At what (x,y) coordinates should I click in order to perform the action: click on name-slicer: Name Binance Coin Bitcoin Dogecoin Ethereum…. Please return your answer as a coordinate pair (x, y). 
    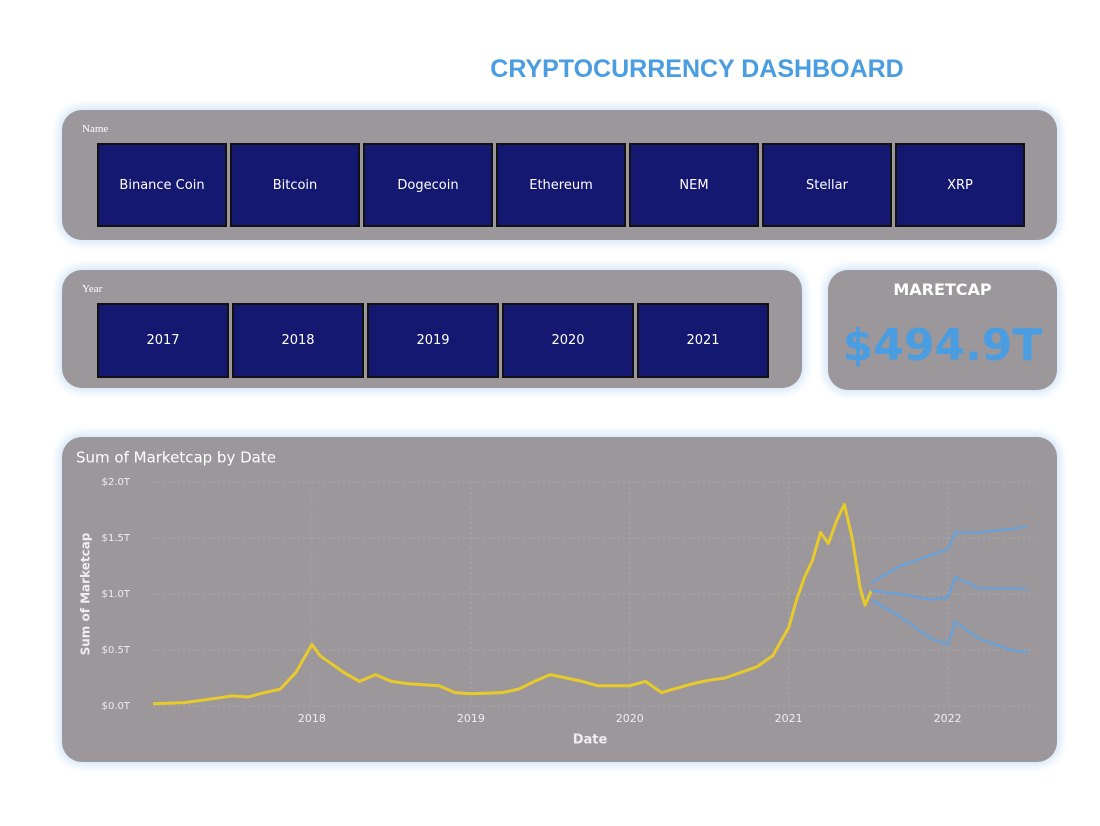
    Looking at the image, I should click on (559, 175).